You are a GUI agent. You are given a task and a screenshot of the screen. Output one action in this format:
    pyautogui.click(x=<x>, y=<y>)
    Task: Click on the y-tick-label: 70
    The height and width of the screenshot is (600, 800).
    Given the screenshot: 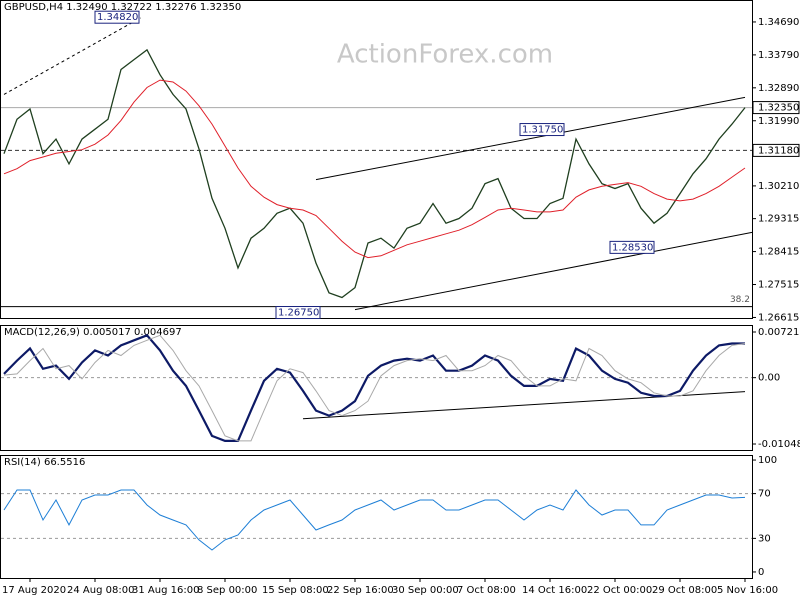 What is the action you would take?
    pyautogui.click(x=764, y=494)
    